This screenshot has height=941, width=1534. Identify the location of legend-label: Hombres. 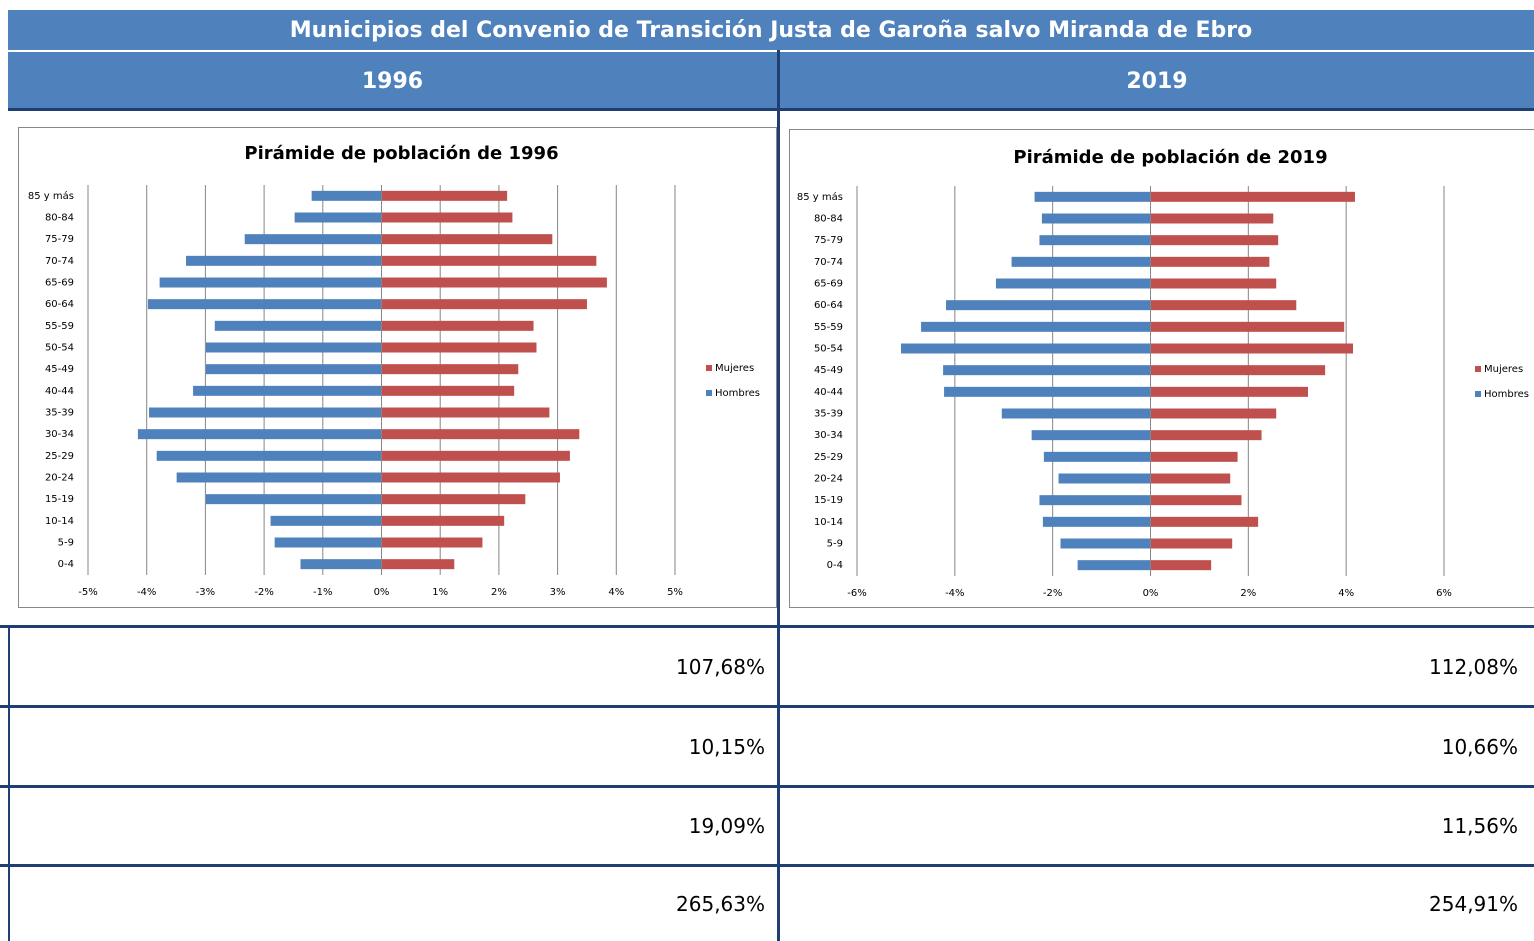
(1506, 394).